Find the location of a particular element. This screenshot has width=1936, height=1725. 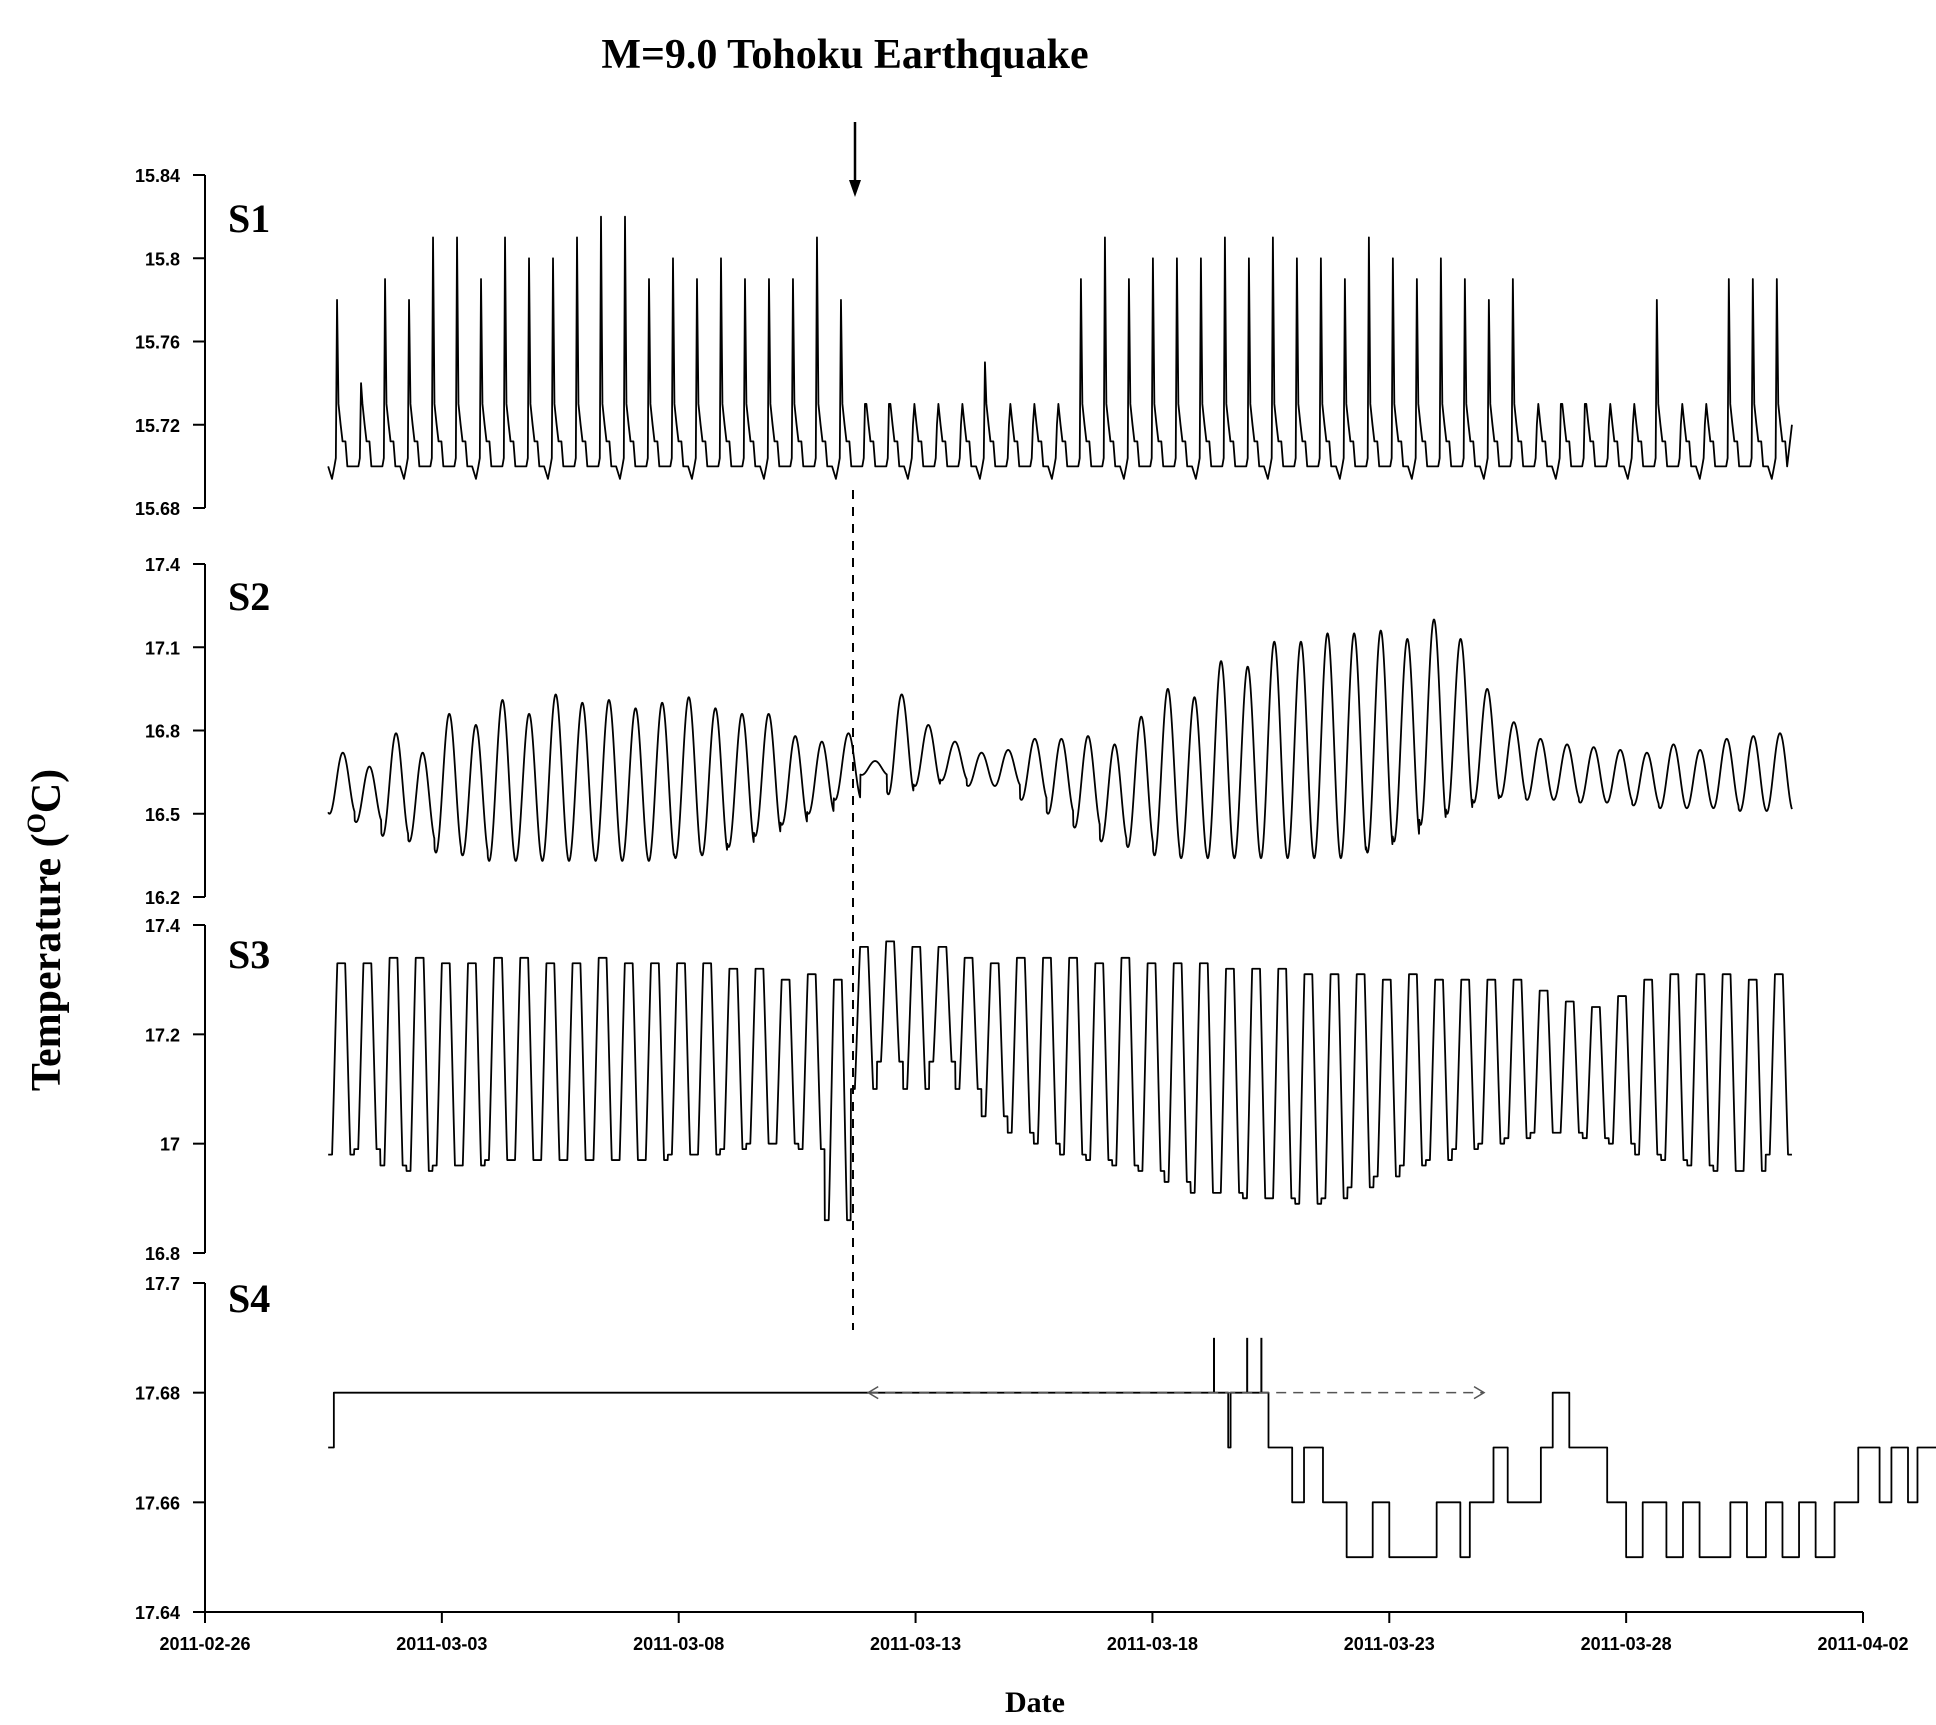

earthquake-marker is located at coordinates (855, 726).